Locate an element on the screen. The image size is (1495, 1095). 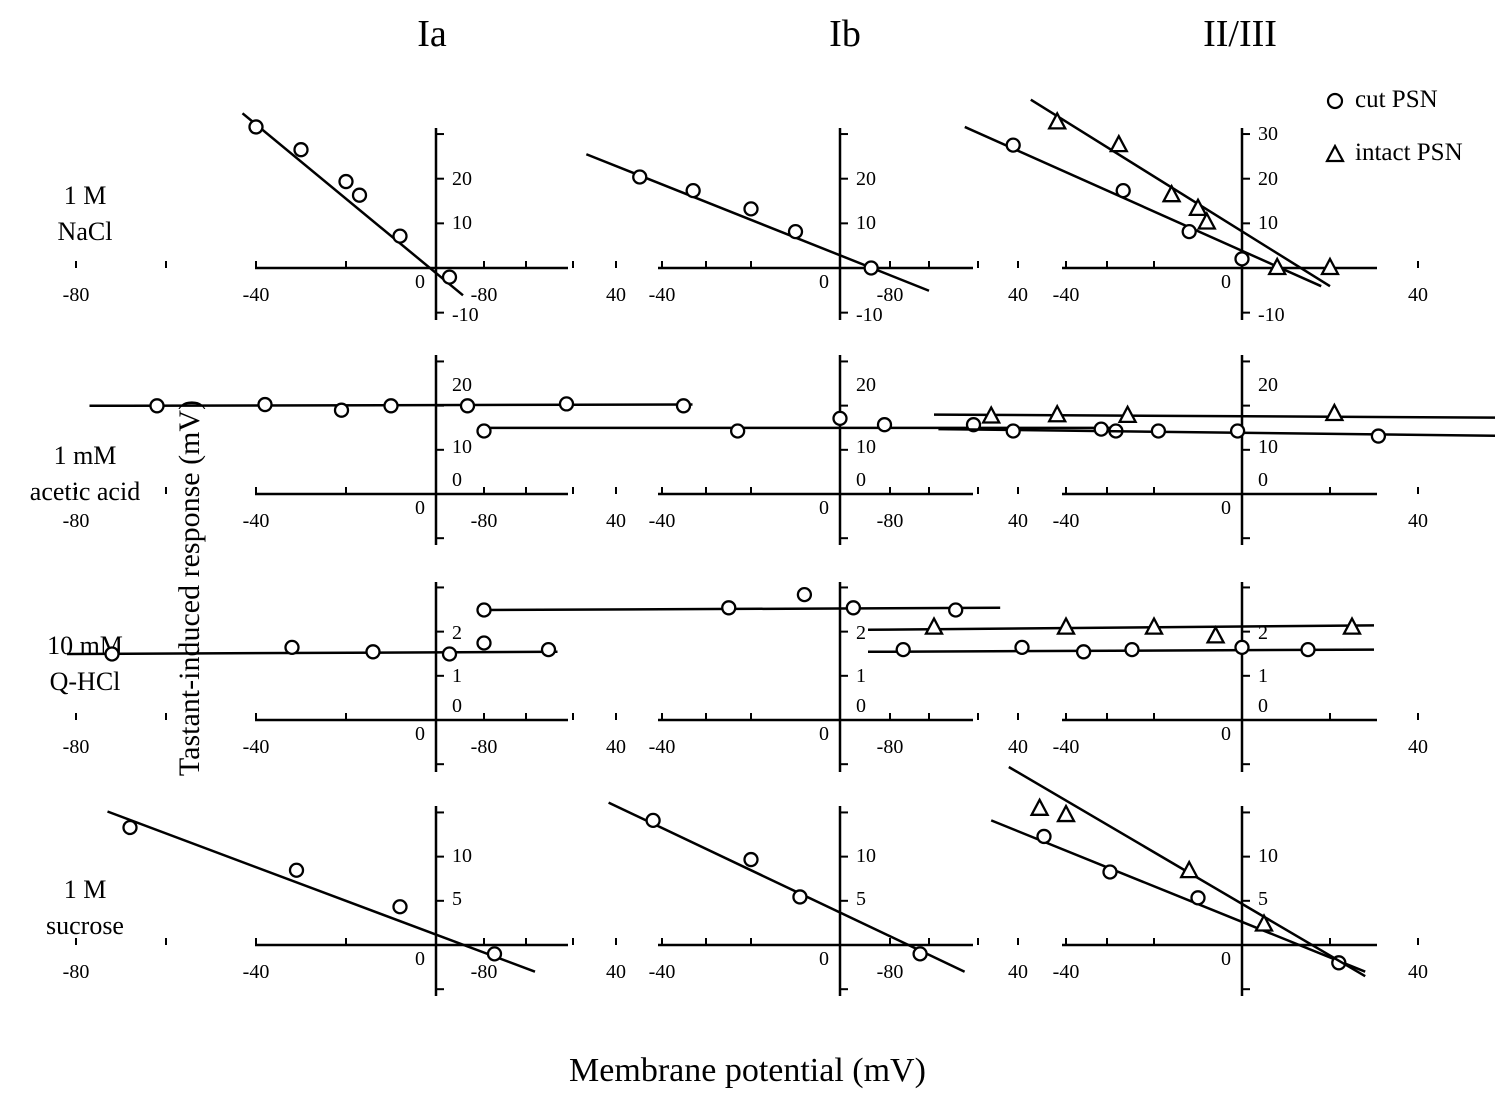
legend-item-intact: intact PSN is located at coordinates (1394, 153).